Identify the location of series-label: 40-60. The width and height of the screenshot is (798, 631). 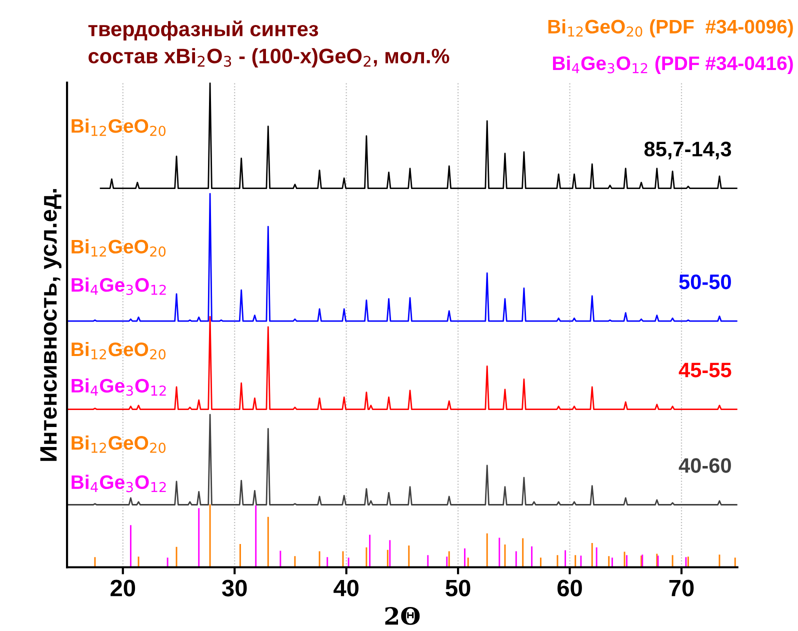
(704, 465).